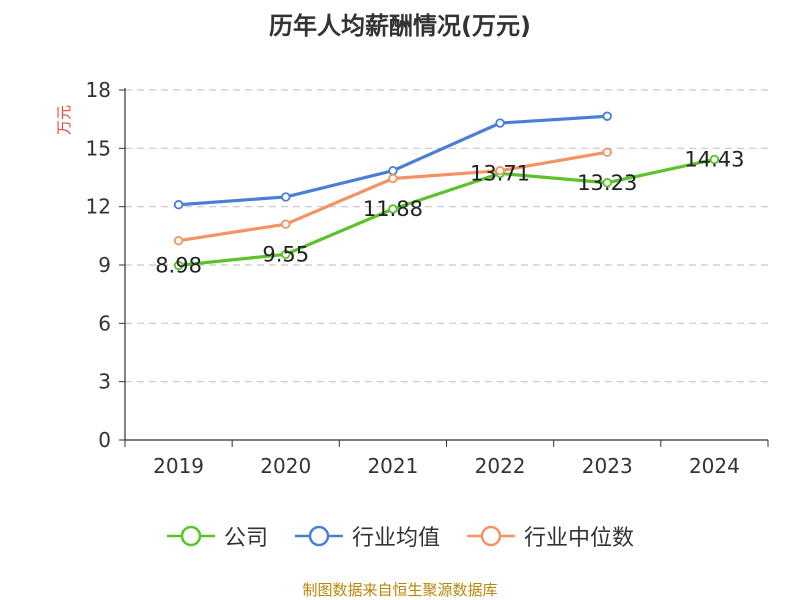 This screenshot has height=600, width=800. What do you see at coordinates (500, 466) in the screenshot?
I see `x-tick-label: 2022` at bounding box center [500, 466].